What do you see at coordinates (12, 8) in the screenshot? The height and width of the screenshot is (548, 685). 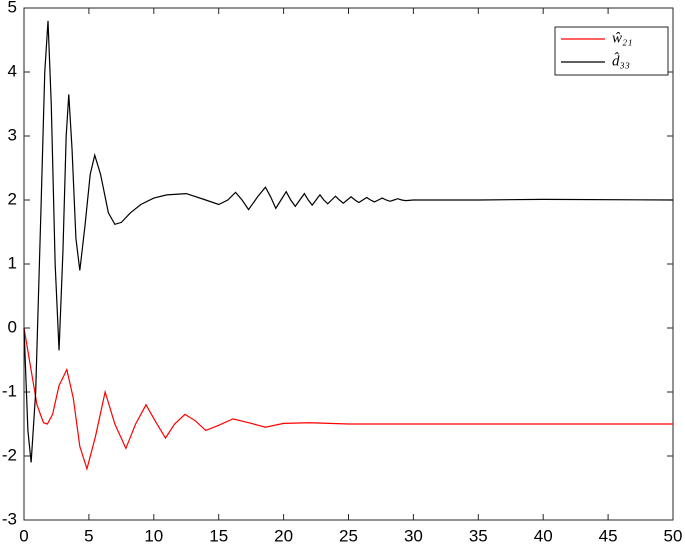 I see `y-tick-label: 5` at bounding box center [12, 8].